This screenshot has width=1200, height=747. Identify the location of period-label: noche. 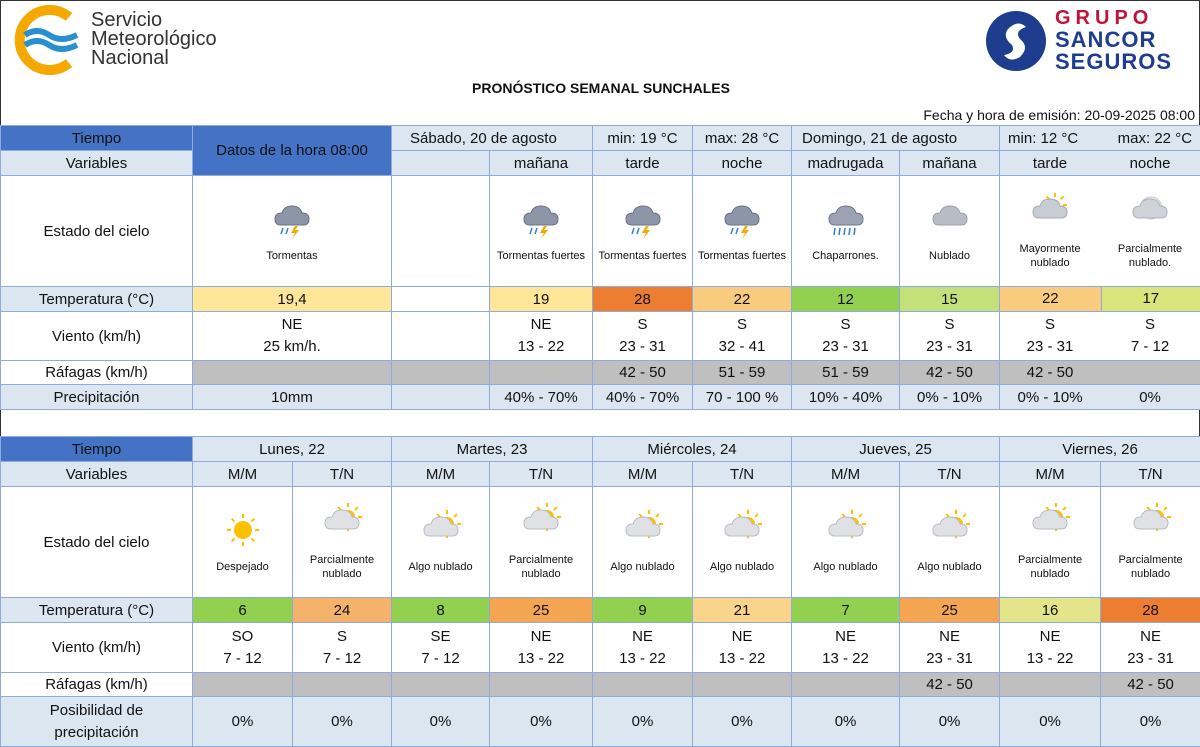
(742, 163).